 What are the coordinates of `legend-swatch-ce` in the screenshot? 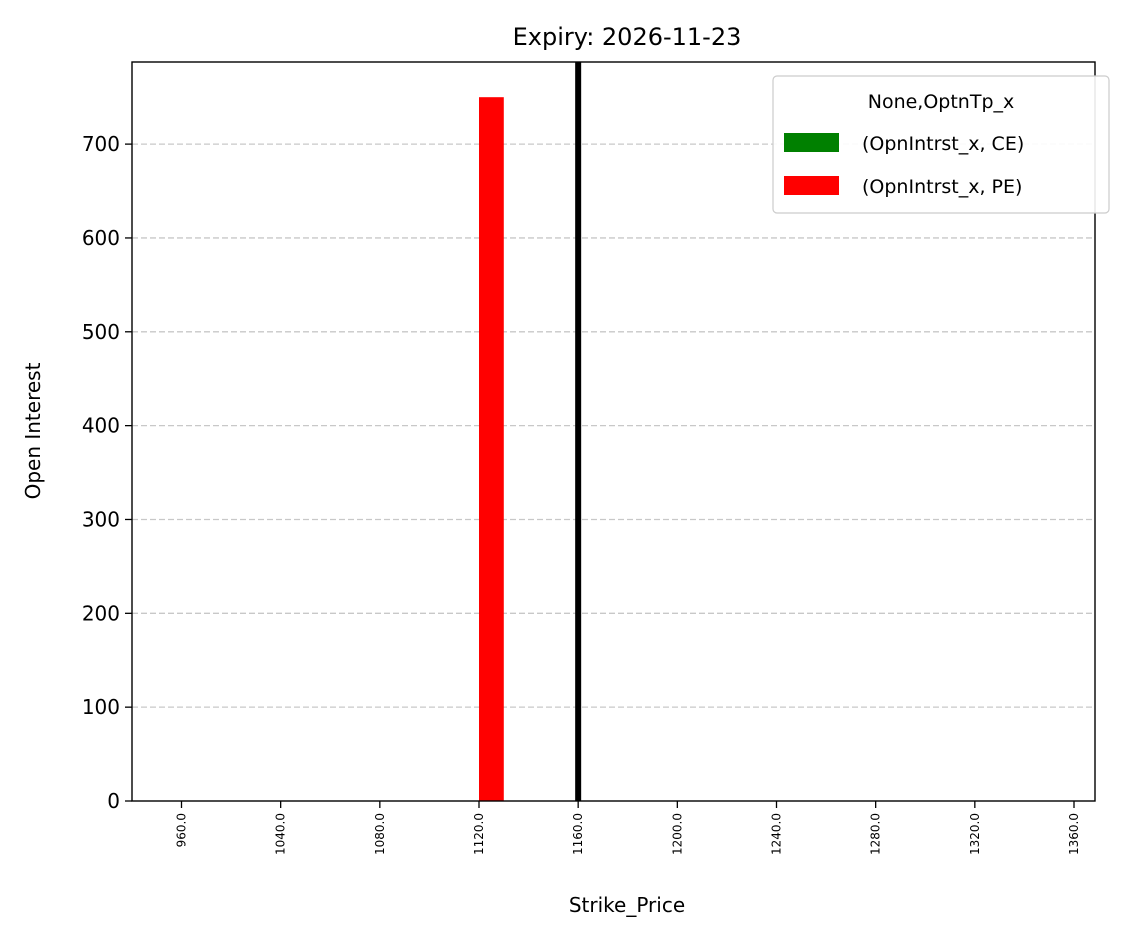 It's located at (811, 142).